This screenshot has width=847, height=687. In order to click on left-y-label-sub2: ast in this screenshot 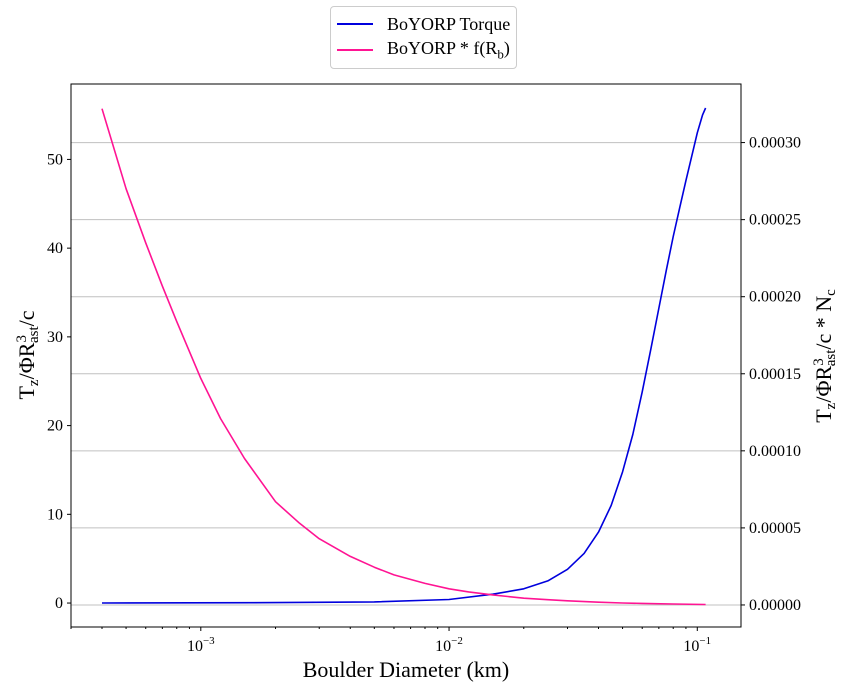, I will do `click(34, 334)`.